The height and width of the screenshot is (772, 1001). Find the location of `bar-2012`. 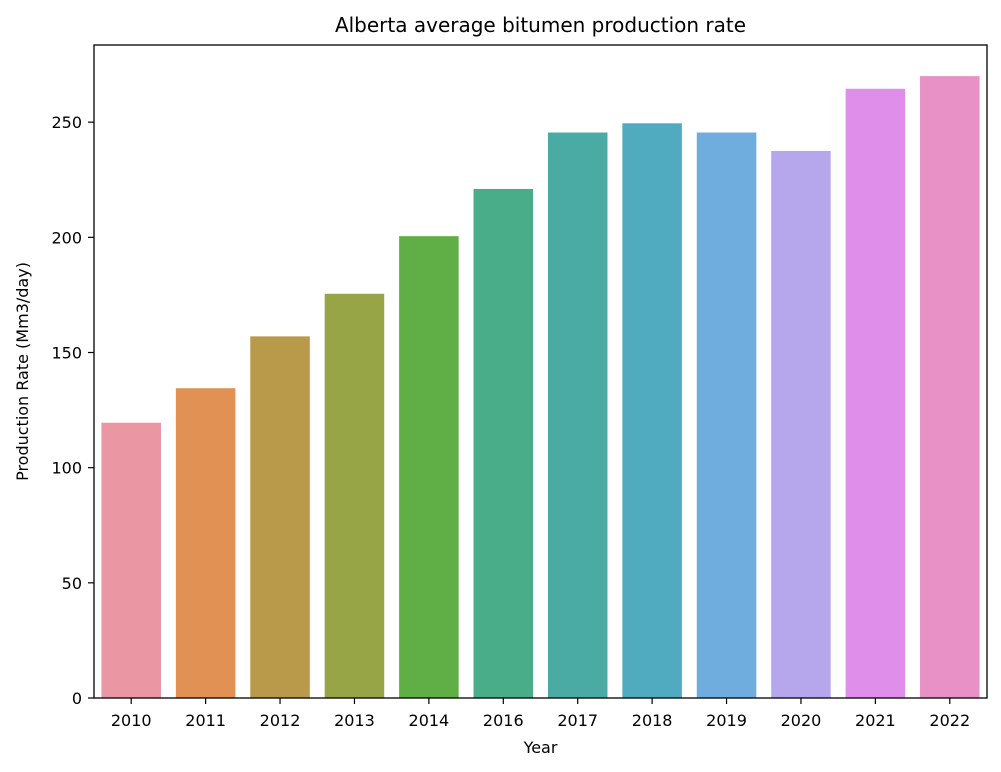

bar-2012 is located at coordinates (280, 517).